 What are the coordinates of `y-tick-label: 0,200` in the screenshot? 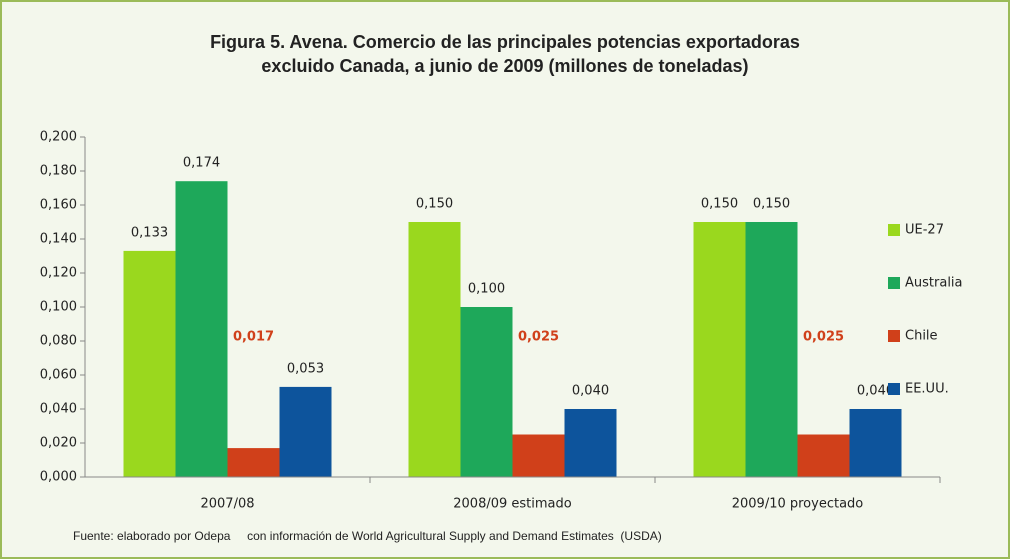 It's located at (58, 137).